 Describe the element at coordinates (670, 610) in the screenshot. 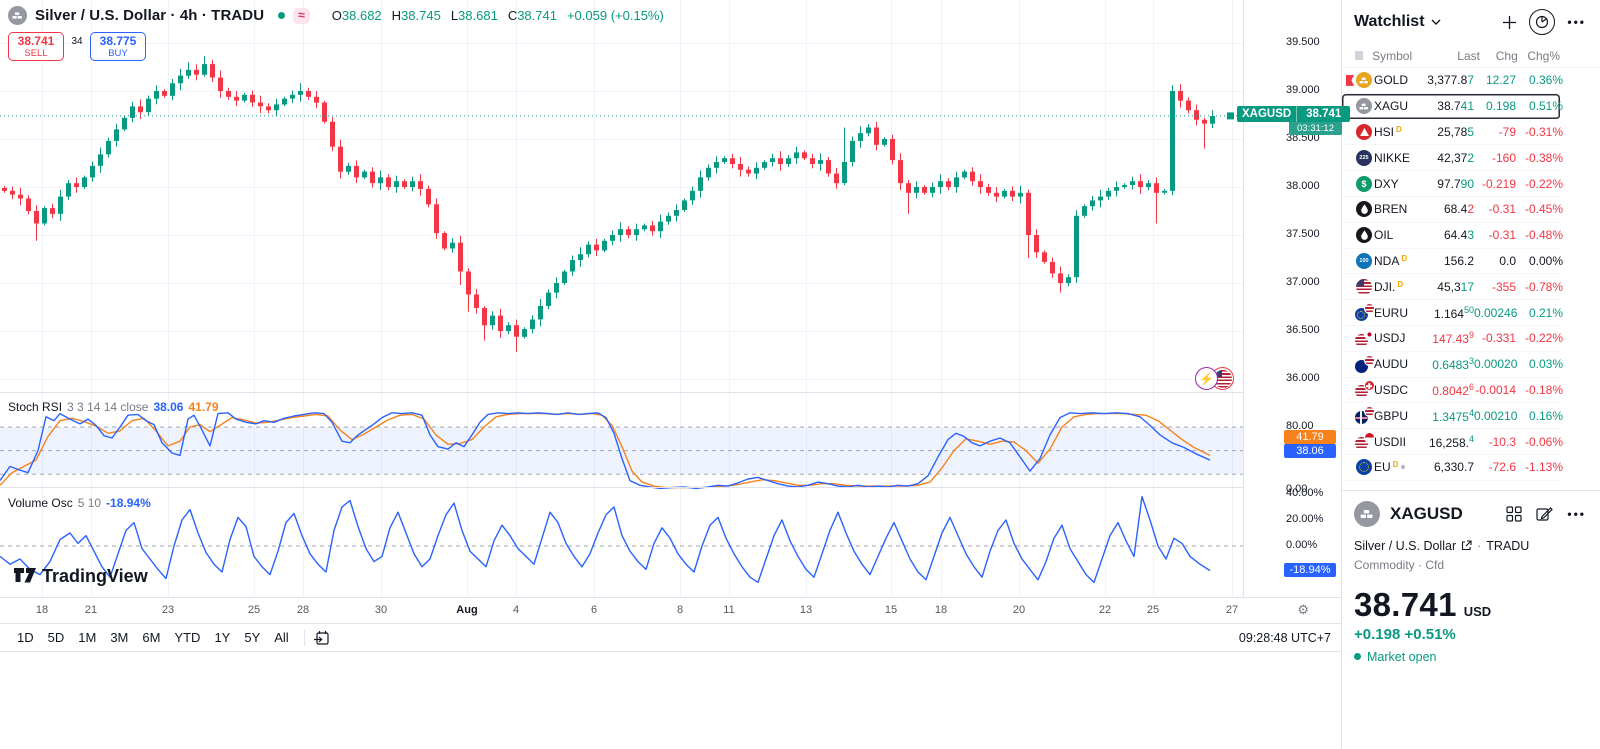

I see `time-axis: ⚙ 18 21 23 25 28 30 Aug 4 6 8 11 13 15 18 20 22 25 27` at that location.